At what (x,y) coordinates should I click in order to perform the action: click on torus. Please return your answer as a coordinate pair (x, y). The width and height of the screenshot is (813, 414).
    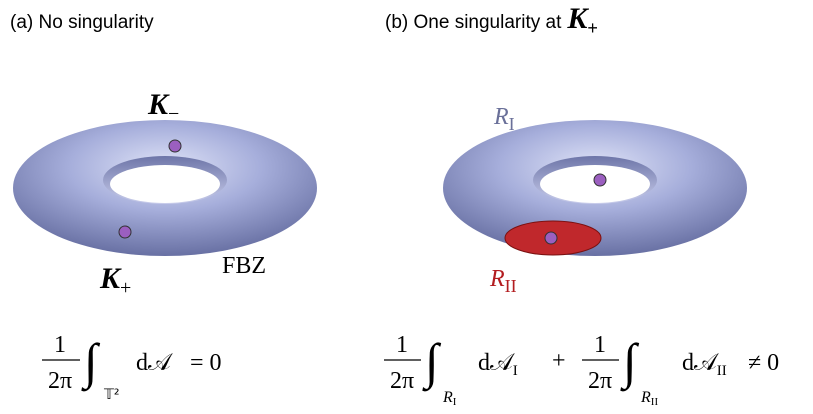
    Looking at the image, I should click on (165, 188).